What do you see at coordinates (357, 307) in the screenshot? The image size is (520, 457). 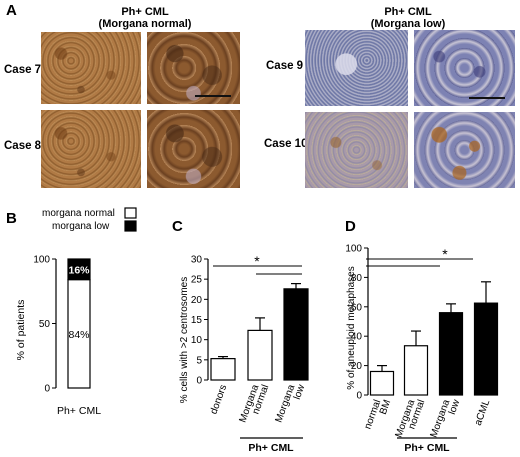 I see `y-tick-label: 60` at bounding box center [357, 307].